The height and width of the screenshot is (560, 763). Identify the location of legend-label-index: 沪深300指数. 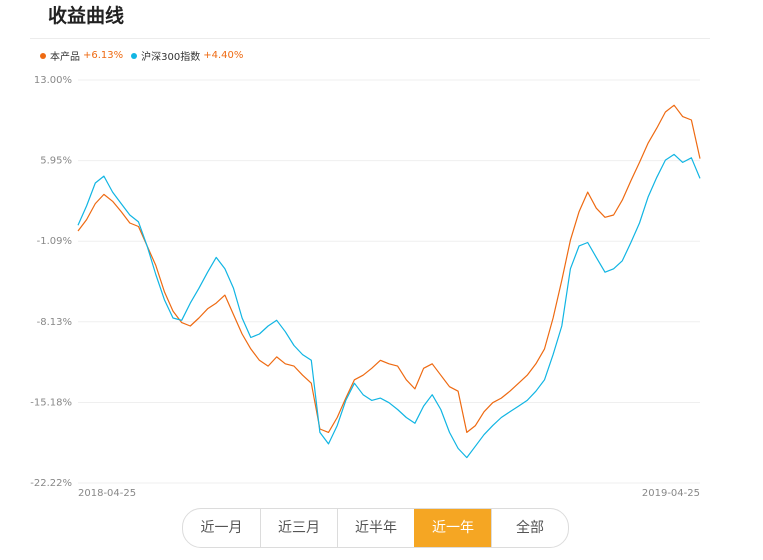
(171, 57).